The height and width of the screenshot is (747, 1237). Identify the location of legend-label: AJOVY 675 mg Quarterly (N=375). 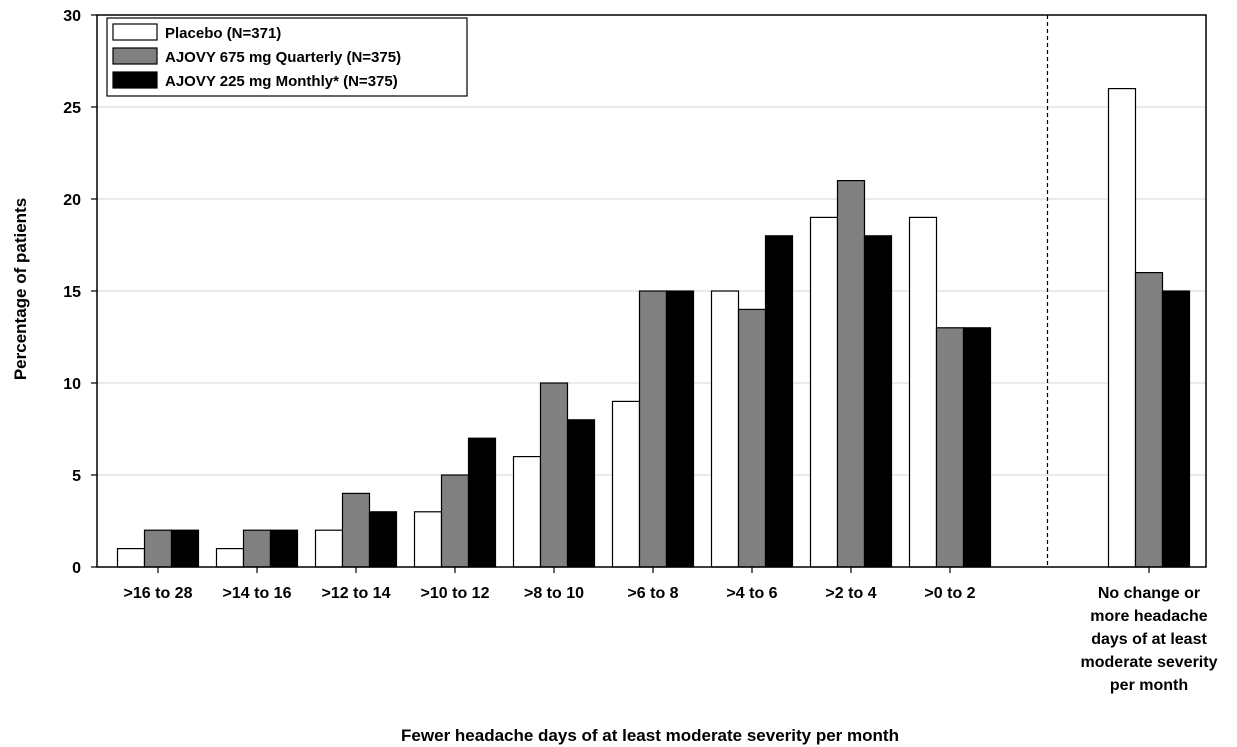
(283, 57).